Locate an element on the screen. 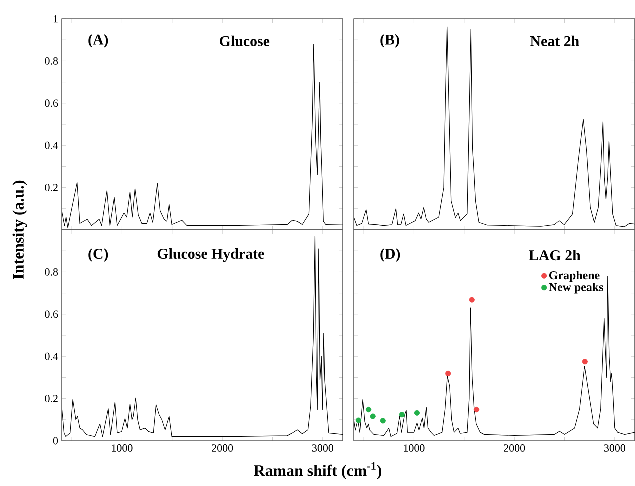 Image resolution: width=635 pixels, height=486 pixels. annotation: (A) is located at coordinates (98, 41).